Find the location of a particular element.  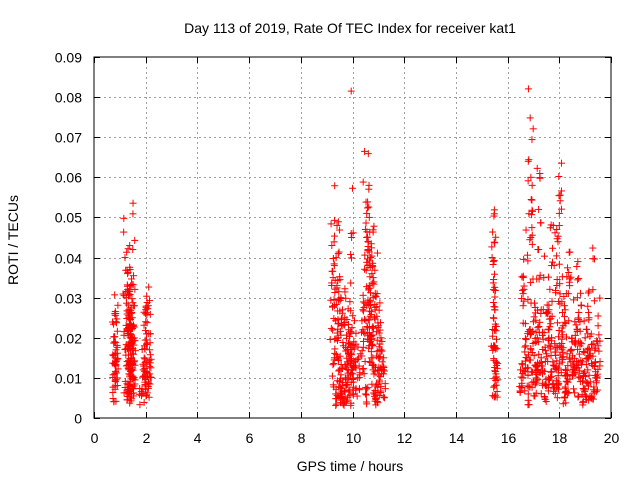

outlier-point is located at coordinates (351, 91).